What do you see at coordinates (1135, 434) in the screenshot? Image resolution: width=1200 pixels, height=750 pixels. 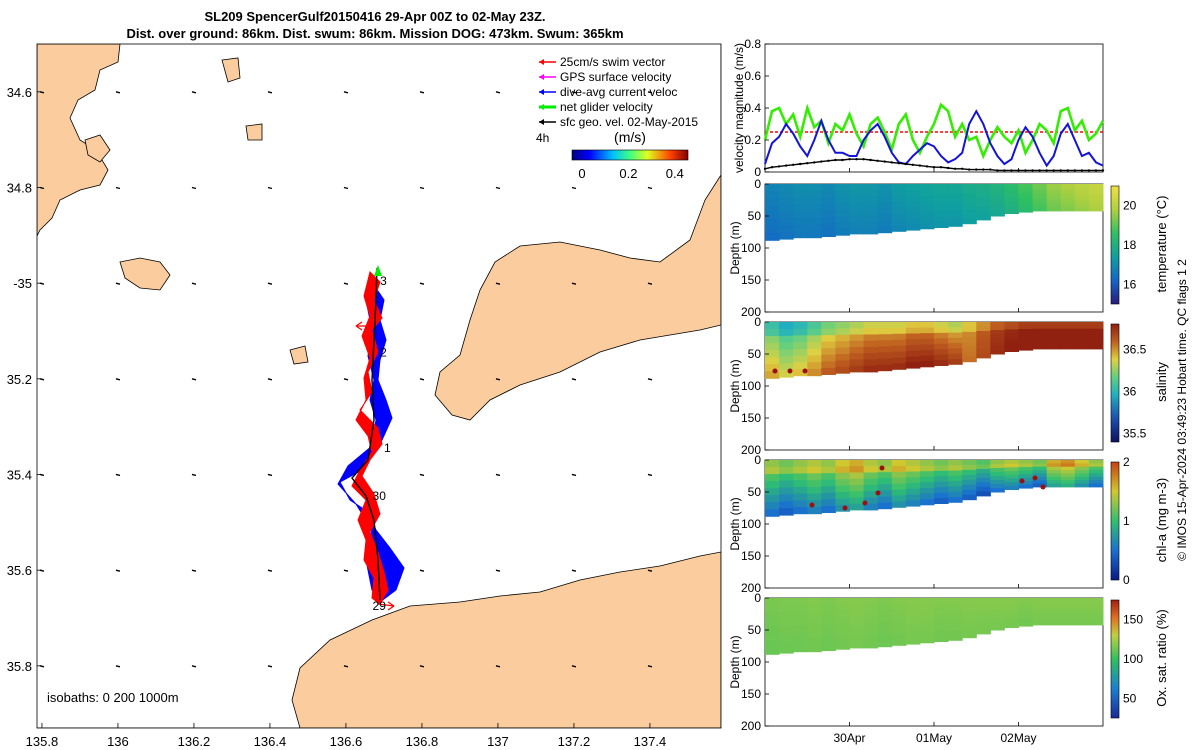 I see `colorbar-tick-label: 35.5` at bounding box center [1135, 434].